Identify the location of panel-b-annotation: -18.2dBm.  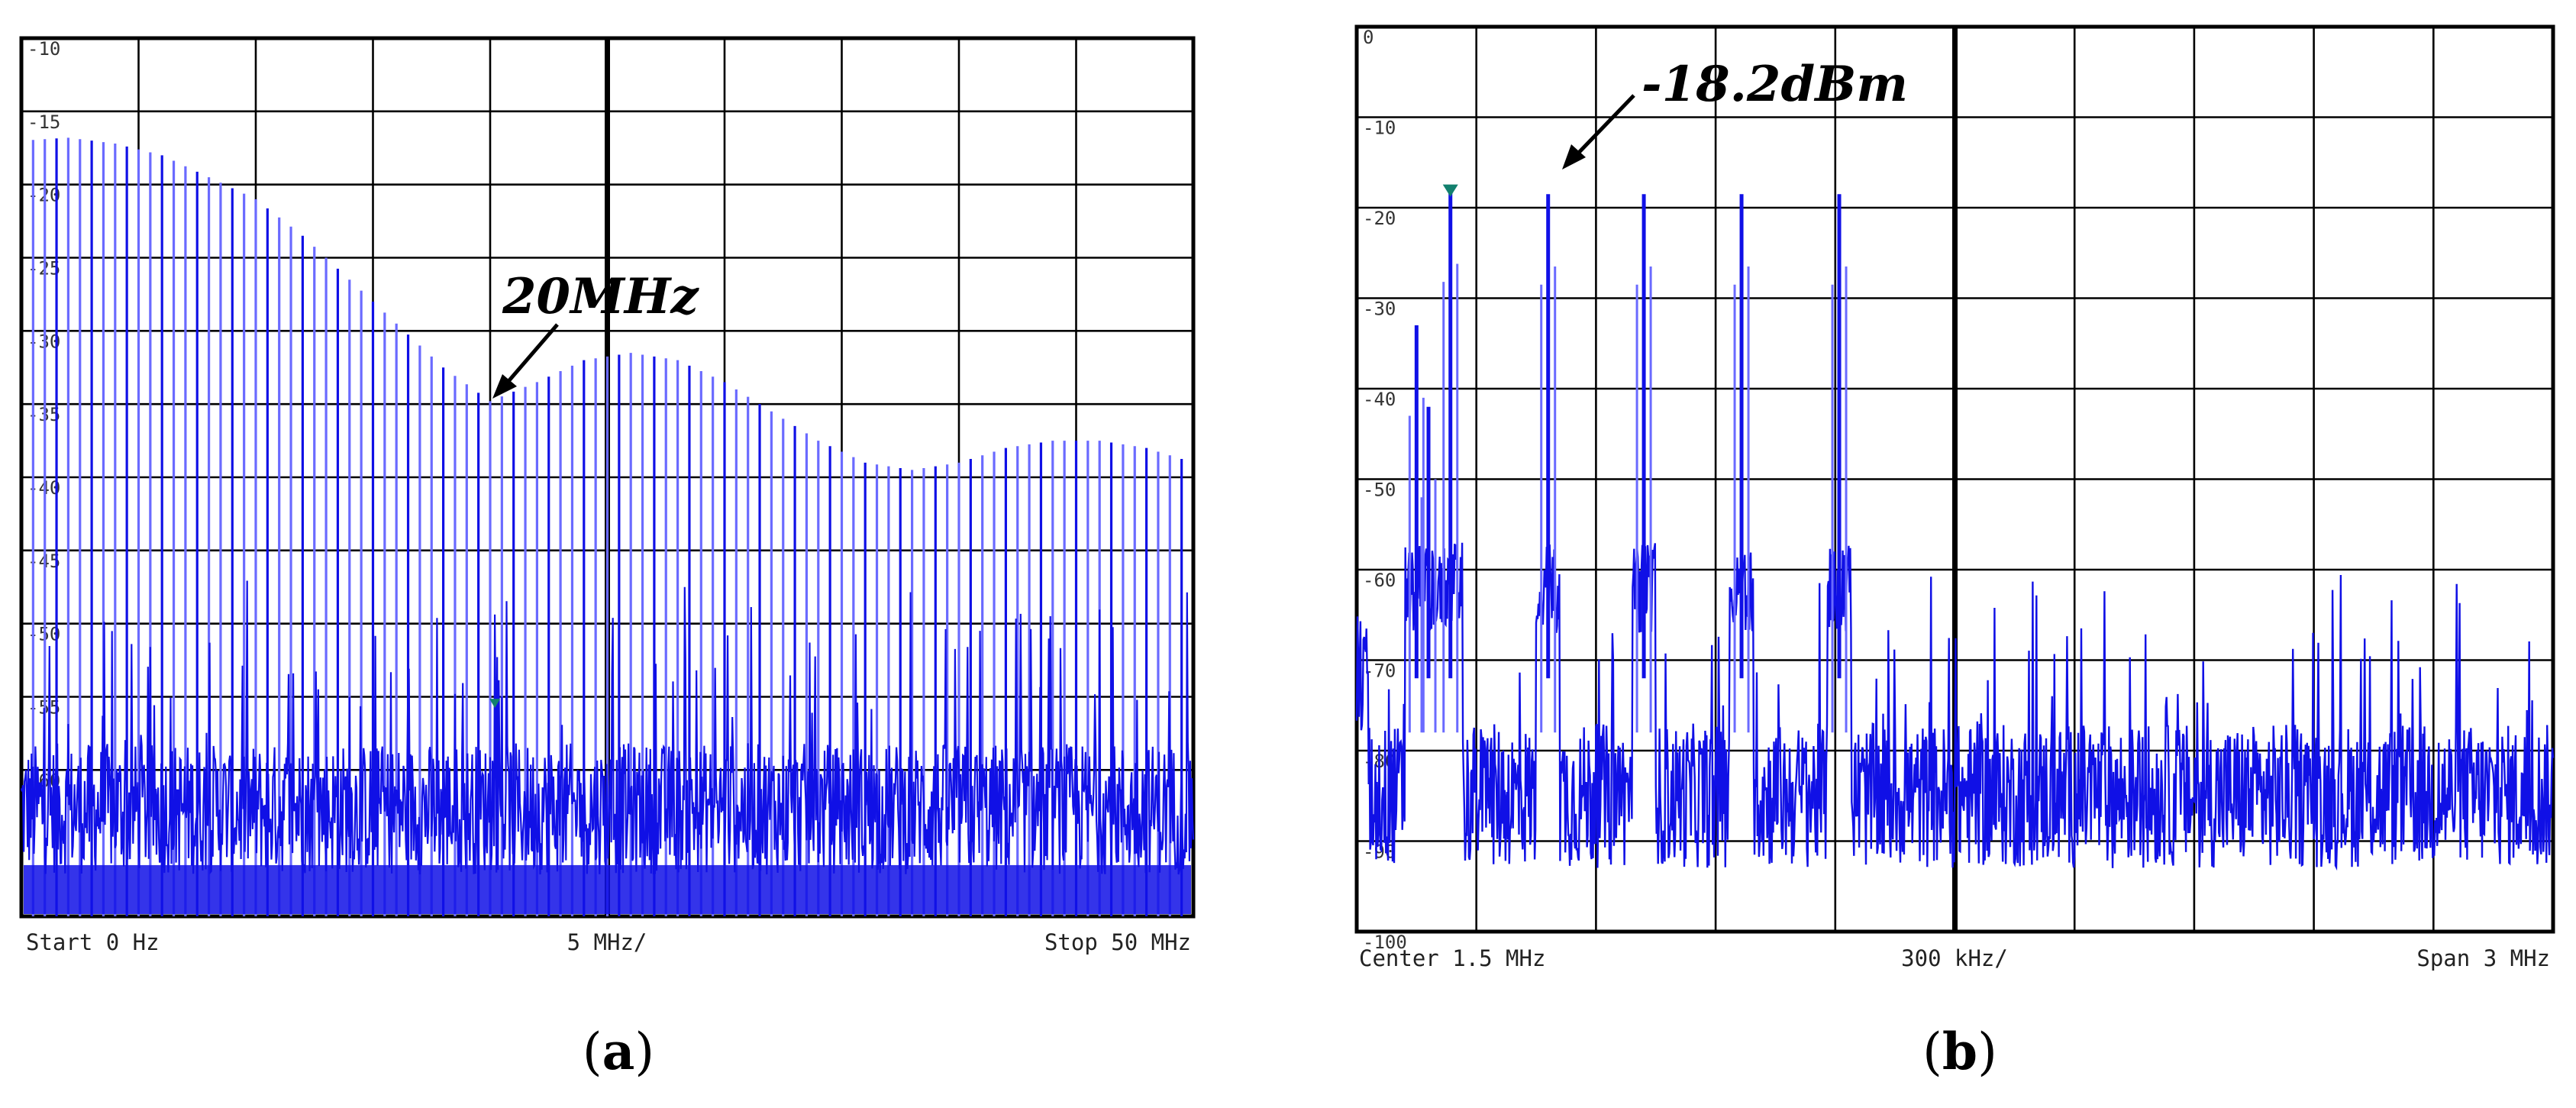
(1774, 84).